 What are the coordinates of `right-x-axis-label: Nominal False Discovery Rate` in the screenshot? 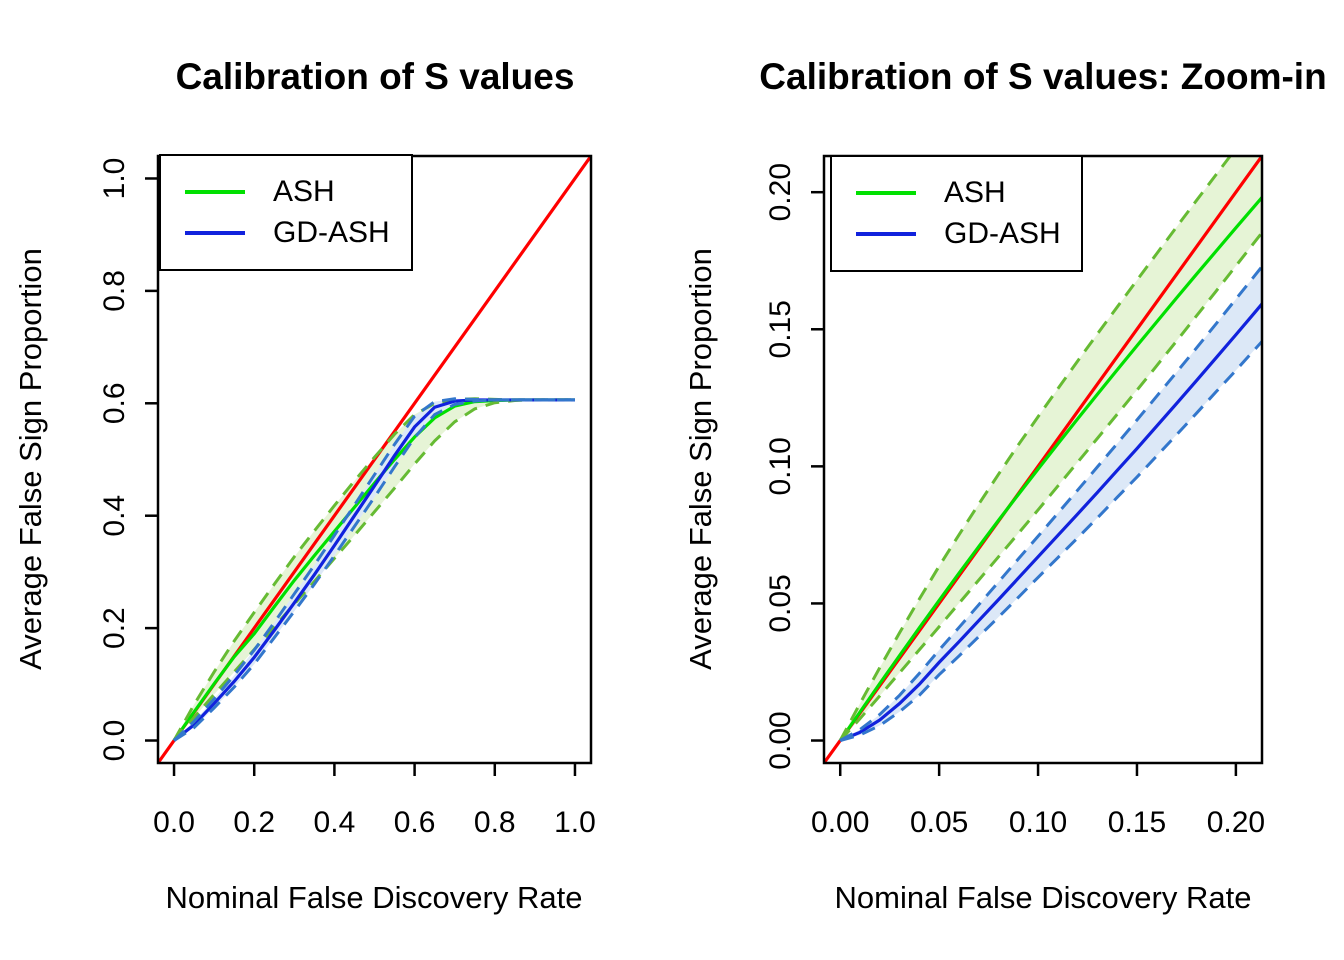 It's located at (1043, 897).